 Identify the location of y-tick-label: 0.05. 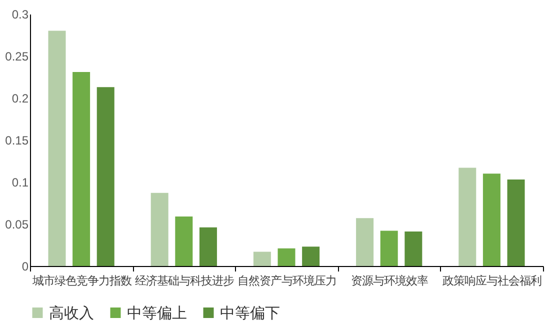
(17, 225).